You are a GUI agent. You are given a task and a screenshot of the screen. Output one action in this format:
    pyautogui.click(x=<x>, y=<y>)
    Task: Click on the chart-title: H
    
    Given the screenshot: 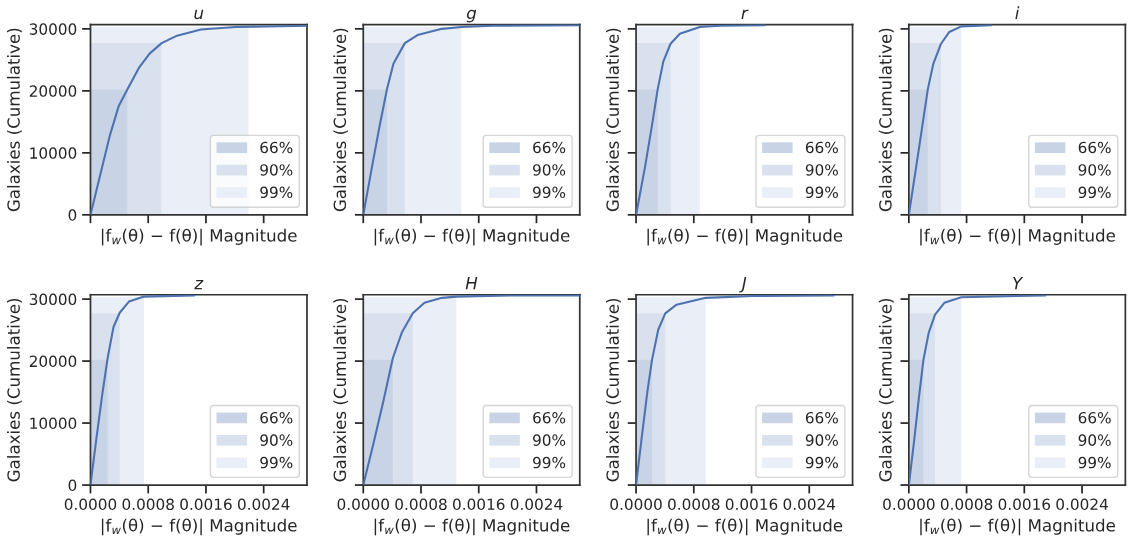 What is the action you would take?
    pyautogui.click(x=471, y=283)
    